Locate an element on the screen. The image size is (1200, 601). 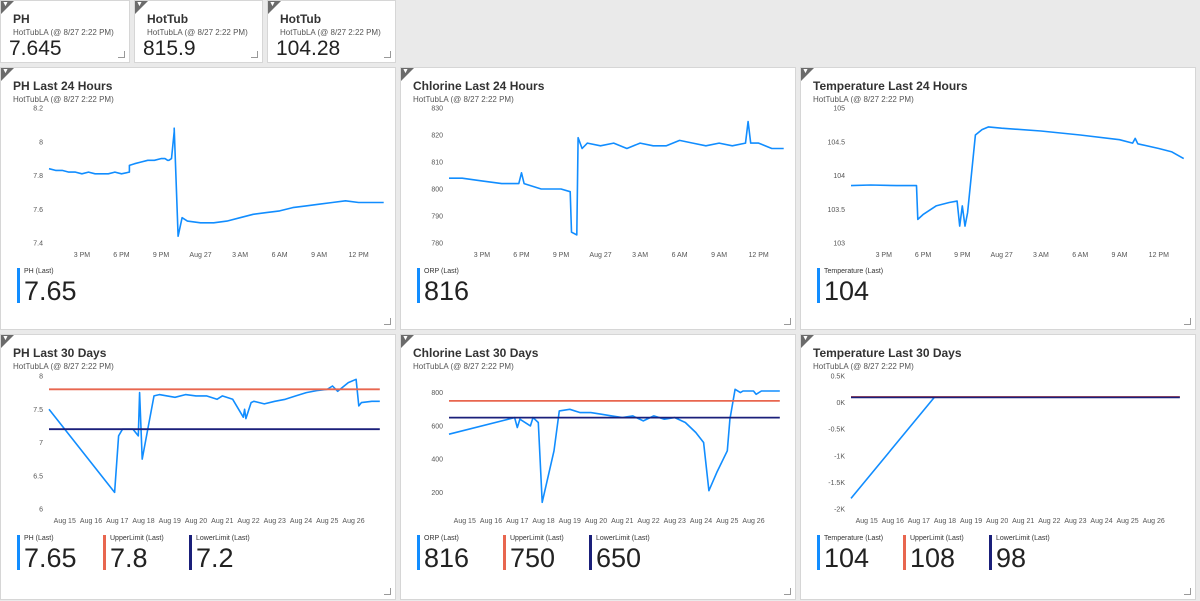
x-tick-label: Aug 24 is located at coordinates (1101, 521).